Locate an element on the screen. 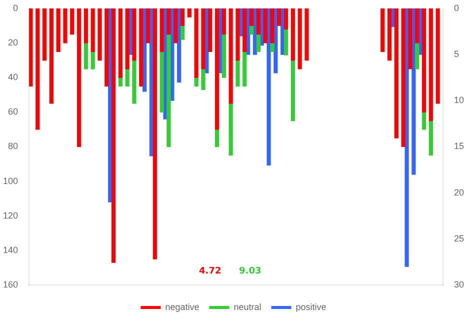 This screenshot has width=467, height=322. y-tick-label: 120 is located at coordinates (10, 215).